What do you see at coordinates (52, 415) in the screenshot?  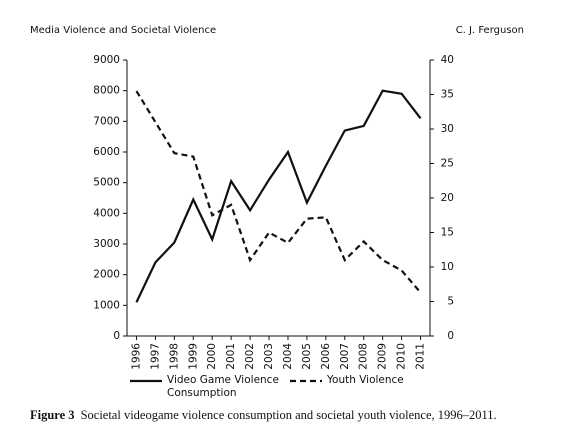 I see `figure-label: Figure 3` at bounding box center [52, 415].